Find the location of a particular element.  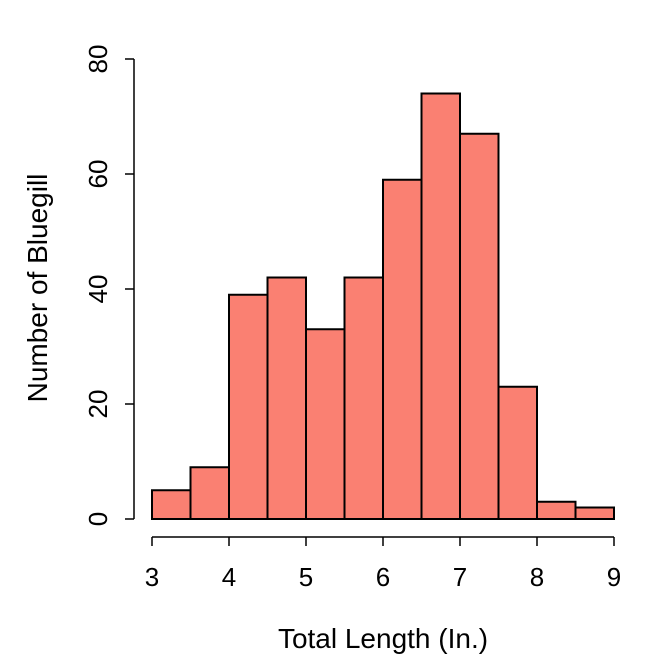

y-axis-title: Number of Bluegill is located at coordinates (37, 288).